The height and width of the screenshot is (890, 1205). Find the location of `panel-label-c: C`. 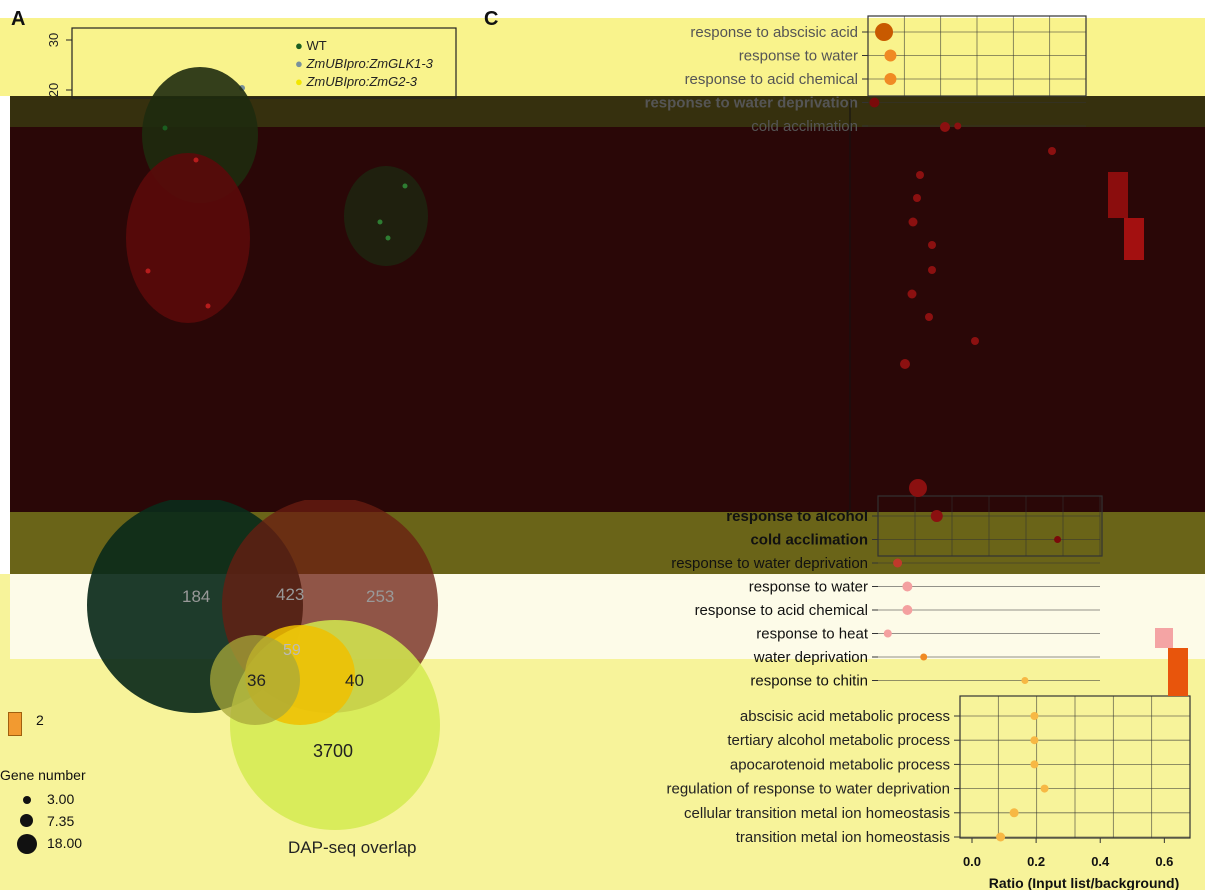

panel-label-c: C is located at coordinates (491, 19).